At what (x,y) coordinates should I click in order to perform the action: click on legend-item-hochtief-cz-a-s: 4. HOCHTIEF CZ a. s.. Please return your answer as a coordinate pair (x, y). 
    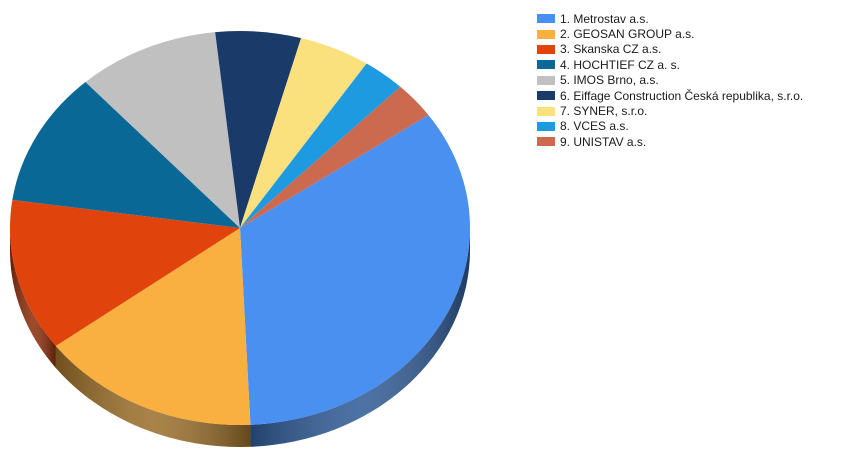
    Looking at the image, I should click on (670, 64).